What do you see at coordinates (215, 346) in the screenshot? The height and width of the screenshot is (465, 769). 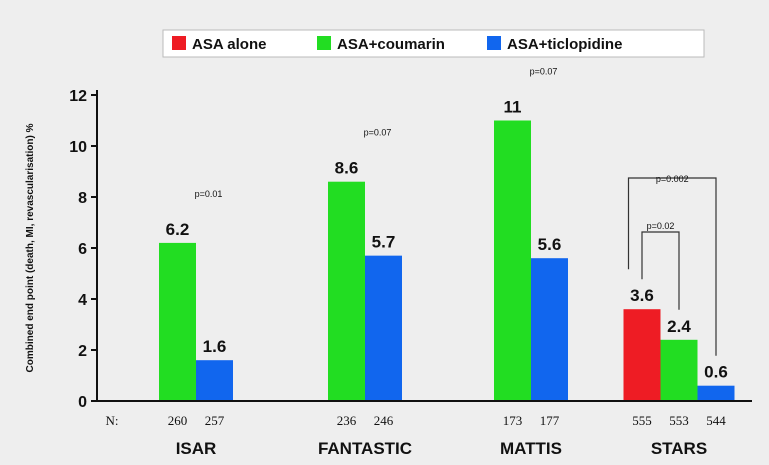 I see `bar-value-label-isar-1: 1.6` at bounding box center [215, 346].